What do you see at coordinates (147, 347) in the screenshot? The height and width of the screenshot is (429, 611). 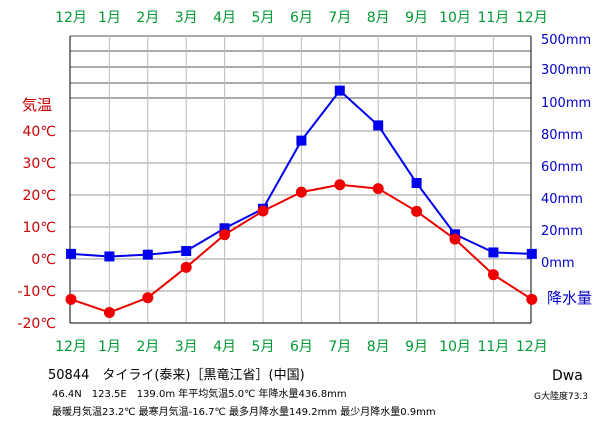 I see `month-label-bottom: 2月` at bounding box center [147, 347].